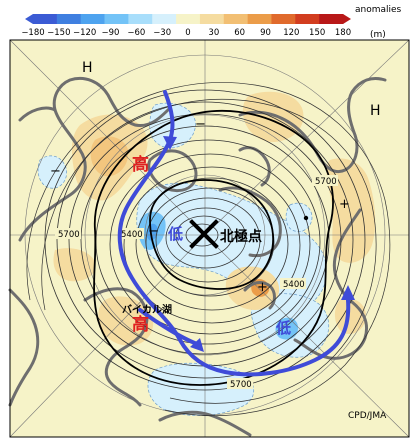 The width and height of the screenshot is (419, 441). What do you see at coordinates (200, 124) in the screenshot?
I see `sign-minus-north: −` at bounding box center [200, 124].